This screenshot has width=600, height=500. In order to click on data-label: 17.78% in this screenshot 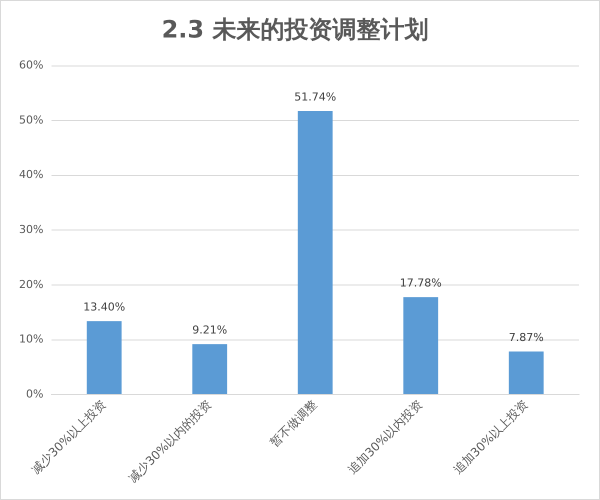, I will do `click(421, 283)`.